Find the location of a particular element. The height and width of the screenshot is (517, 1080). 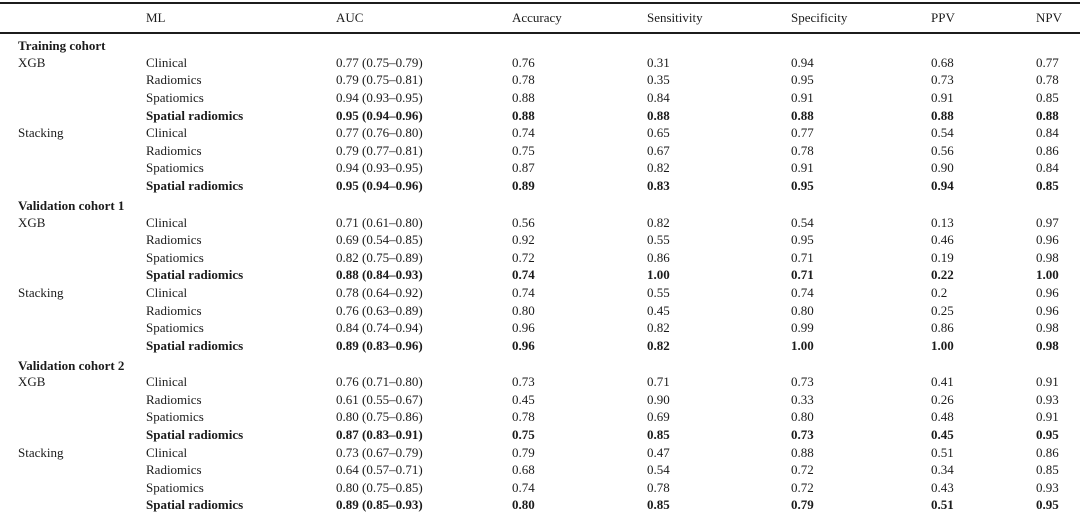

npv-cell: 0.86 is located at coordinates (1047, 452).